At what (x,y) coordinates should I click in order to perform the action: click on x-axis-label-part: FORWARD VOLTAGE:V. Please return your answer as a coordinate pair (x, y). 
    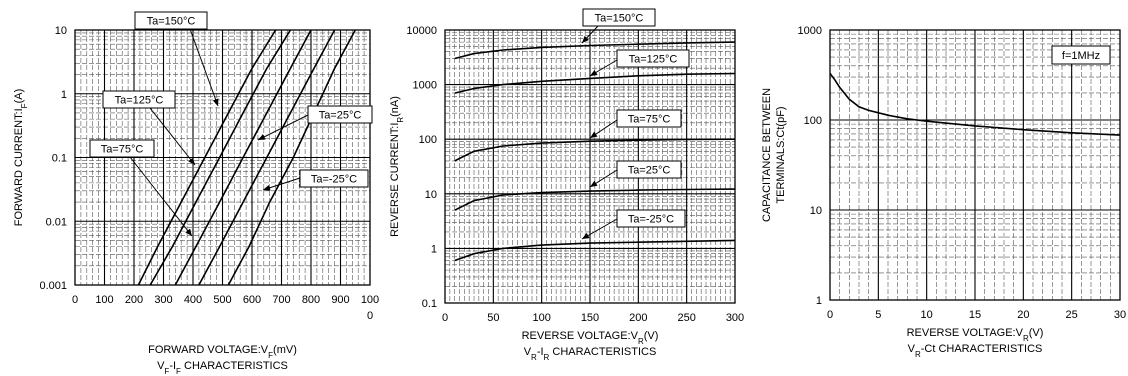
    Looking at the image, I should click on (208, 350).